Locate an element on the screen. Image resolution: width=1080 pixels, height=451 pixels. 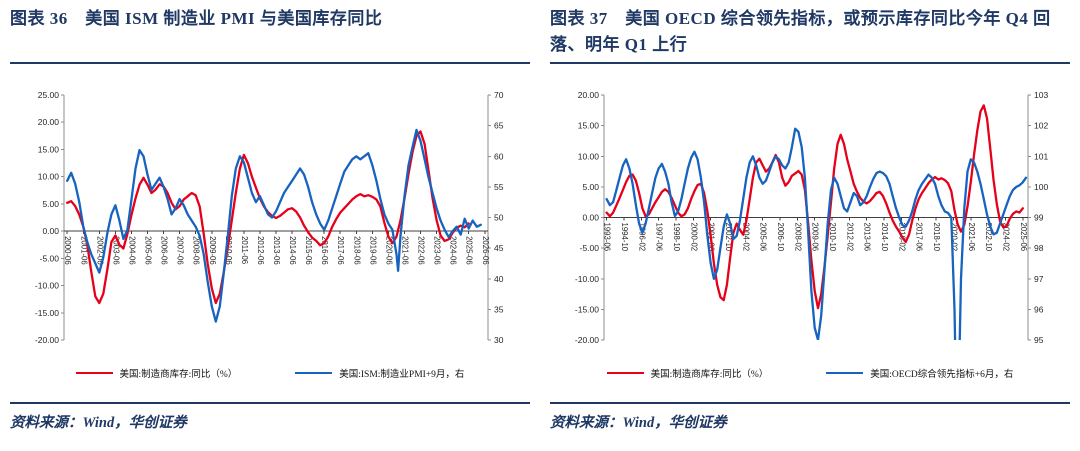
svg-text: 2002-10 is located at coordinates (728, 237).